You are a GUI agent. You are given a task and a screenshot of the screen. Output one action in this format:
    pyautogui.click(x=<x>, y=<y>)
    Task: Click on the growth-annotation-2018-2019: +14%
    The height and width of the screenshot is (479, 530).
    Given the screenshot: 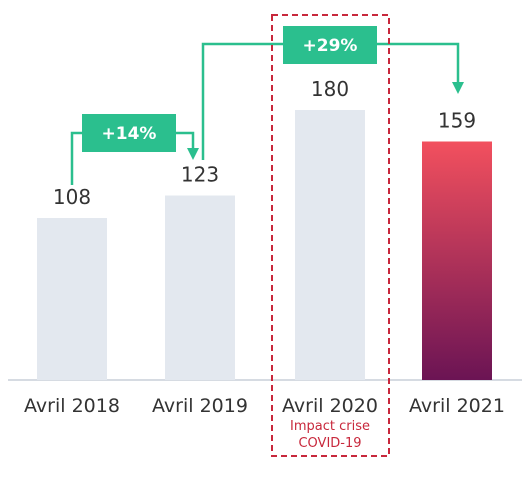 What is the action you would take?
    pyautogui.click(x=134, y=149)
    